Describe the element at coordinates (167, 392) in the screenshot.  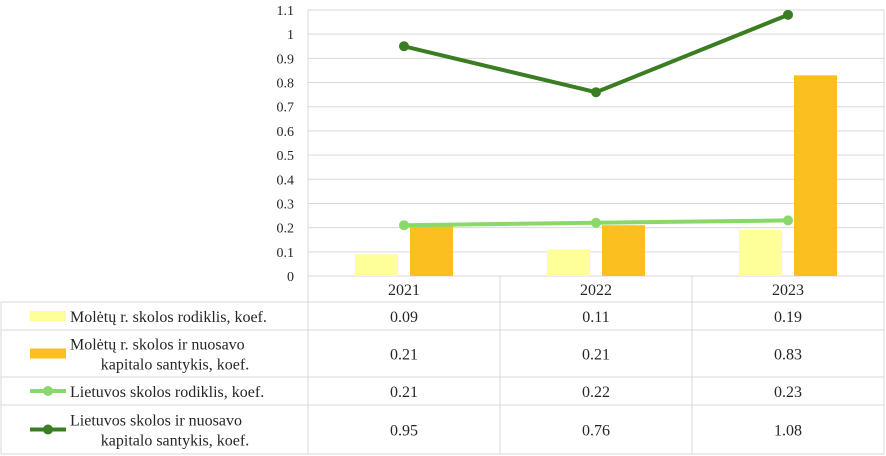
I see `legend-label-series-2: Lietuvos skolos rodiklis, koef.` at that location.